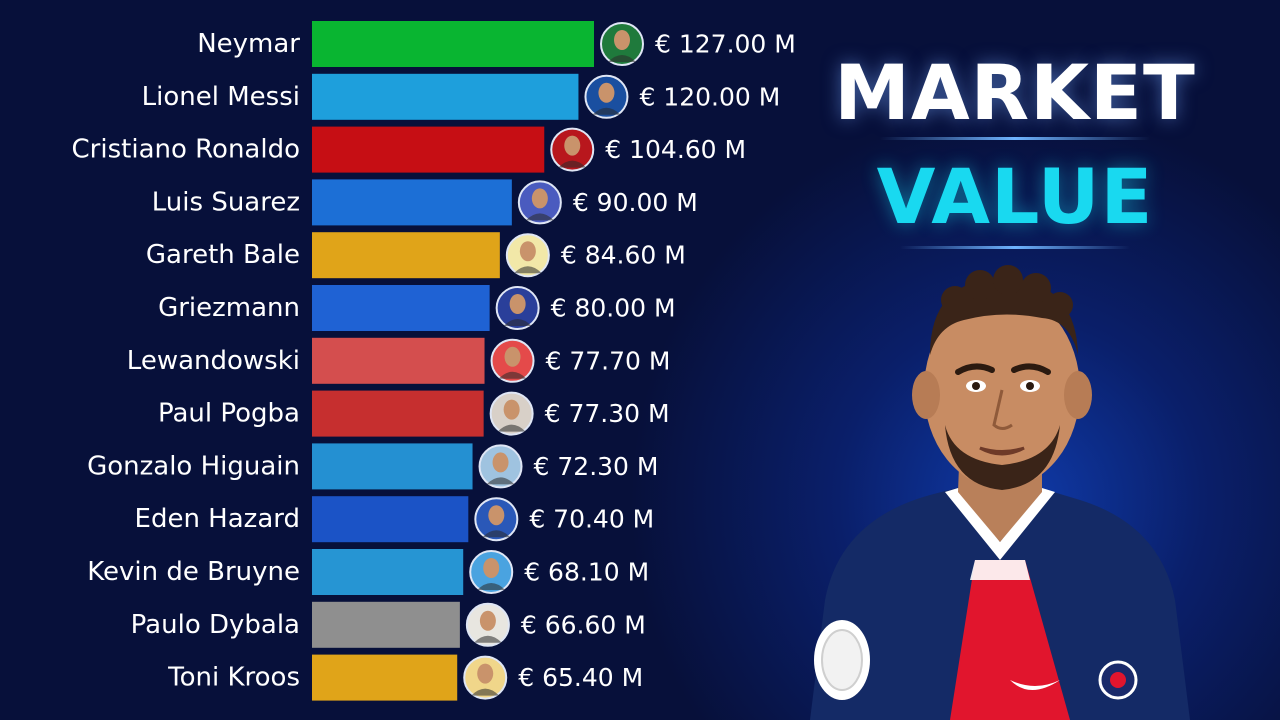 This screenshot has width=1280, height=720. Describe the element at coordinates (608, 360) in the screenshot. I see `data-label: € 77.70 M` at that location.